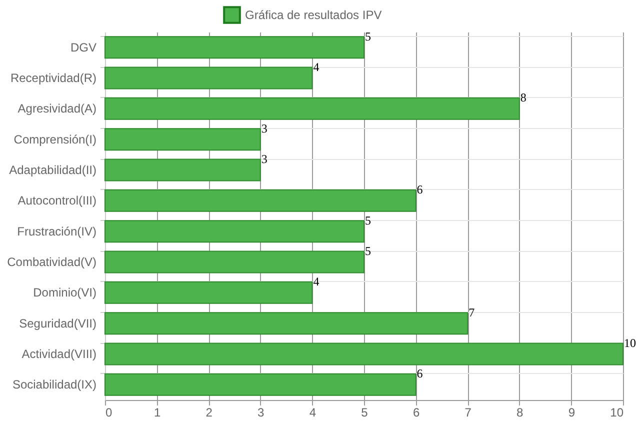 Image resolution: width=639 pixels, height=431 pixels. What do you see at coordinates (64, 293) in the screenshot?
I see `y-tick-label: Dominio(VI)` at bounding box center [64, 293].